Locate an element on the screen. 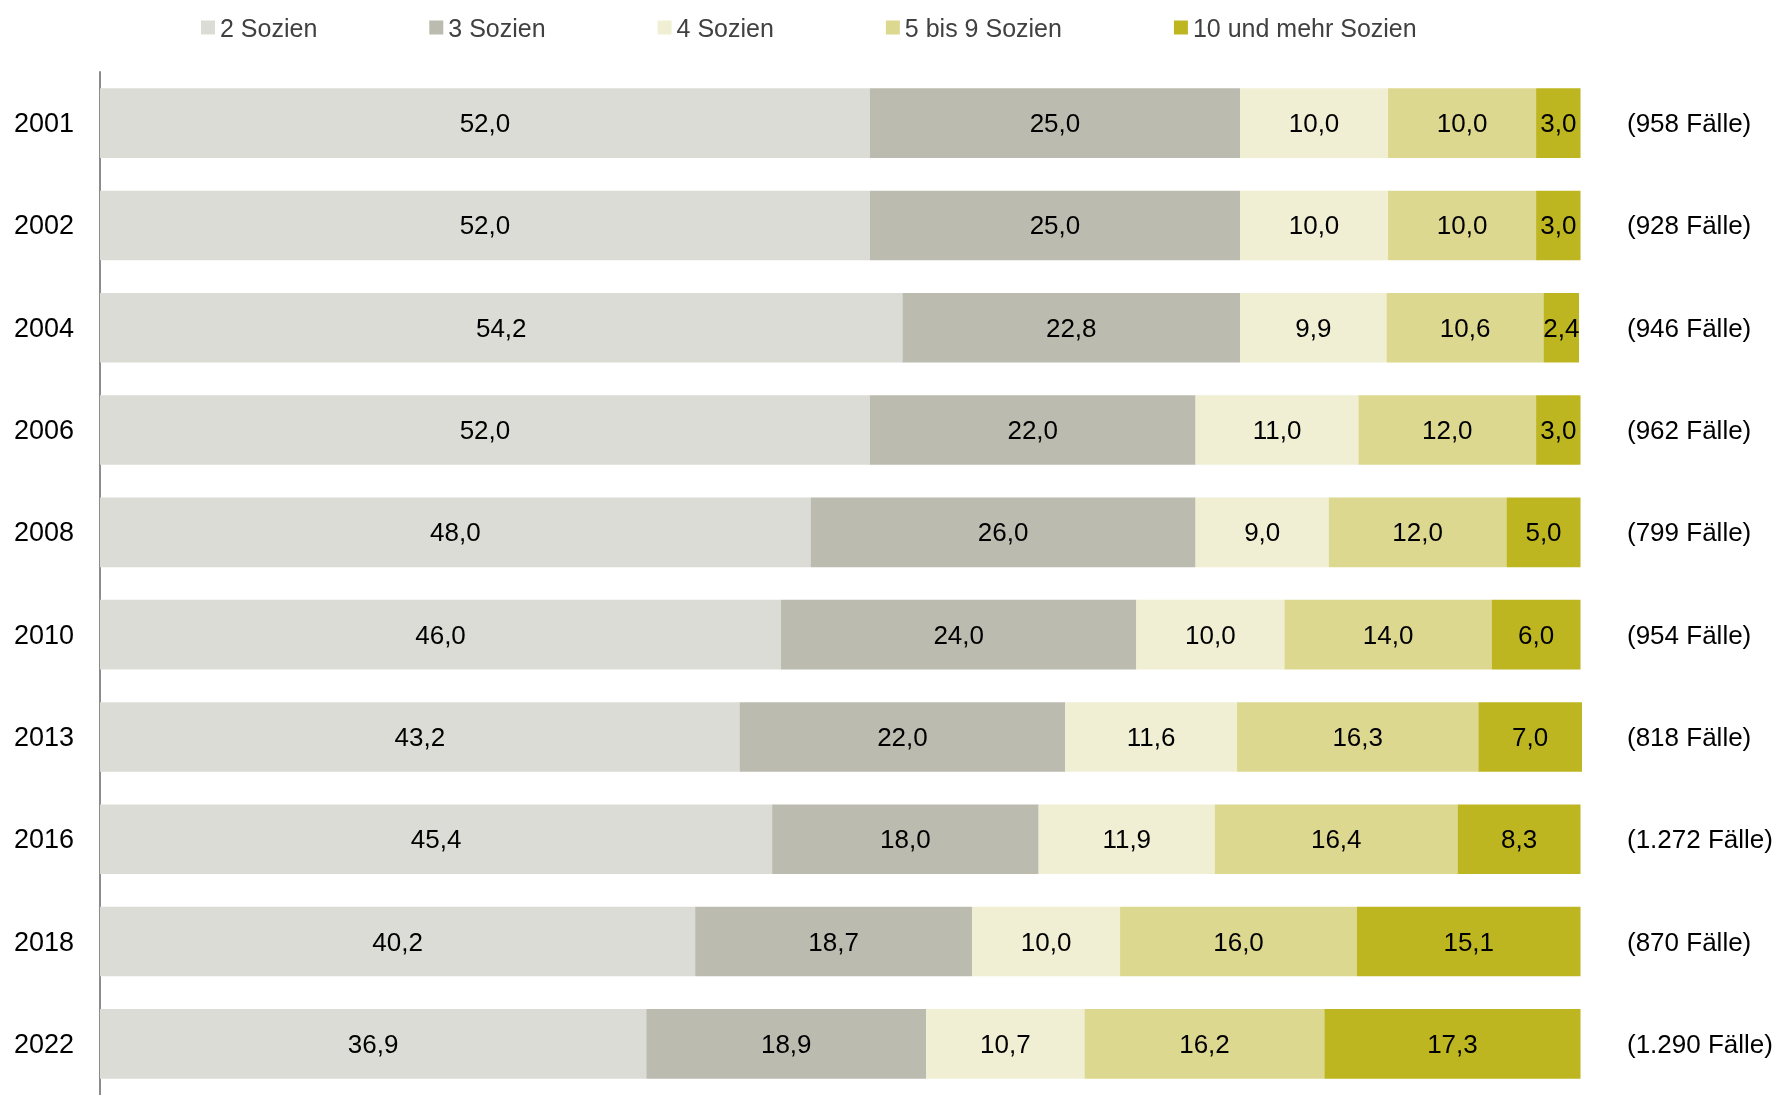 The image size is (1787, 1095). data-label: 11,9 is located at coordinates (1127, 839).